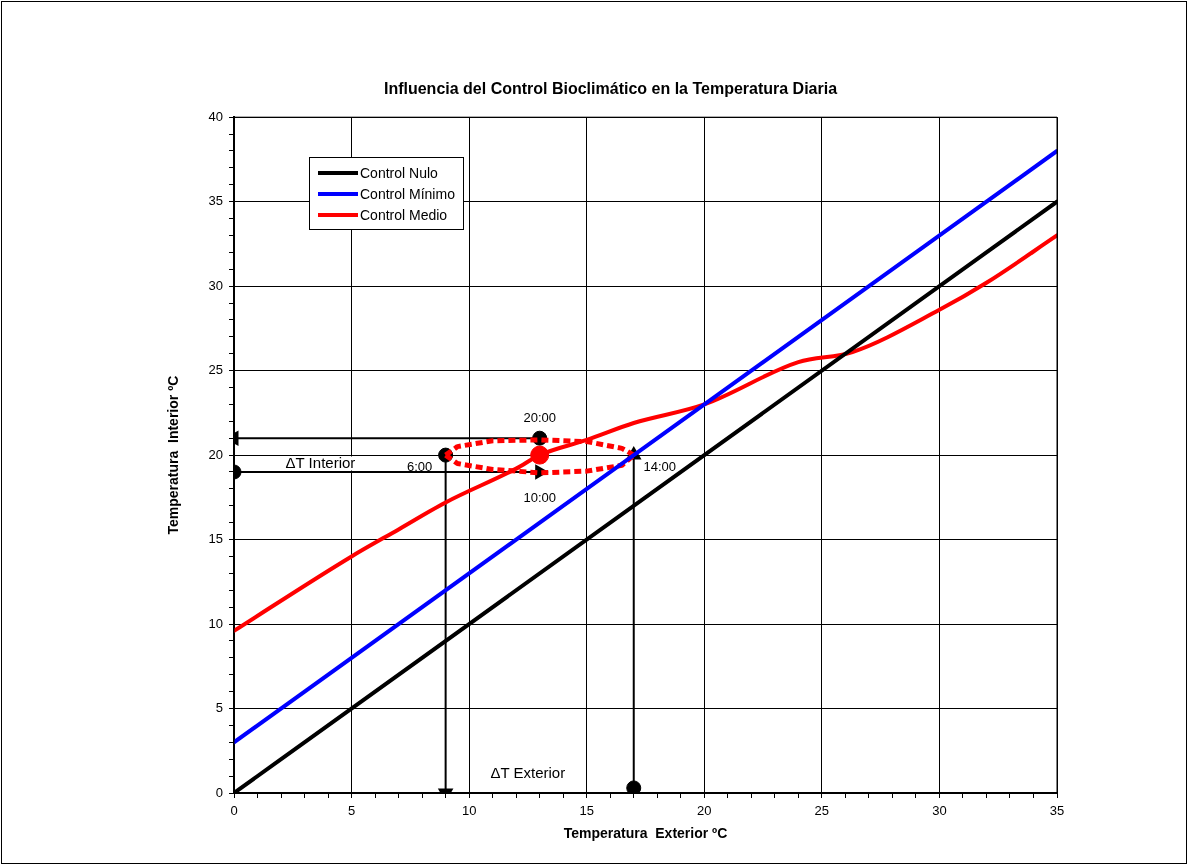  Describe the element at coordinates (219, 792) in the screenshot. I see `y-tick-label: 0` at that location.